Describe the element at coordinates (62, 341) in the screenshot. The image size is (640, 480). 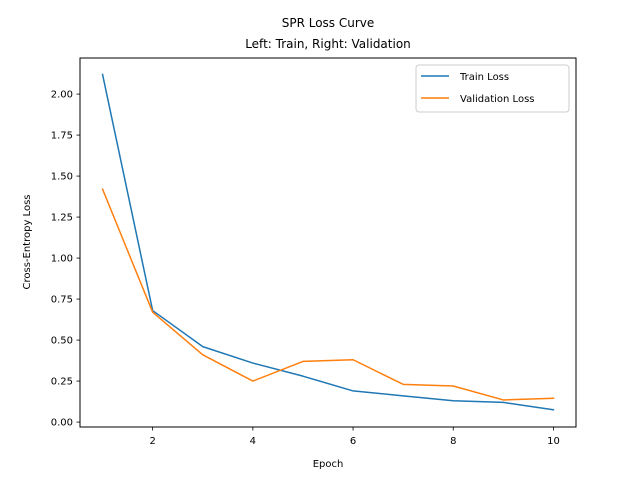
I see `y-tick-label: 0.50` at that location.